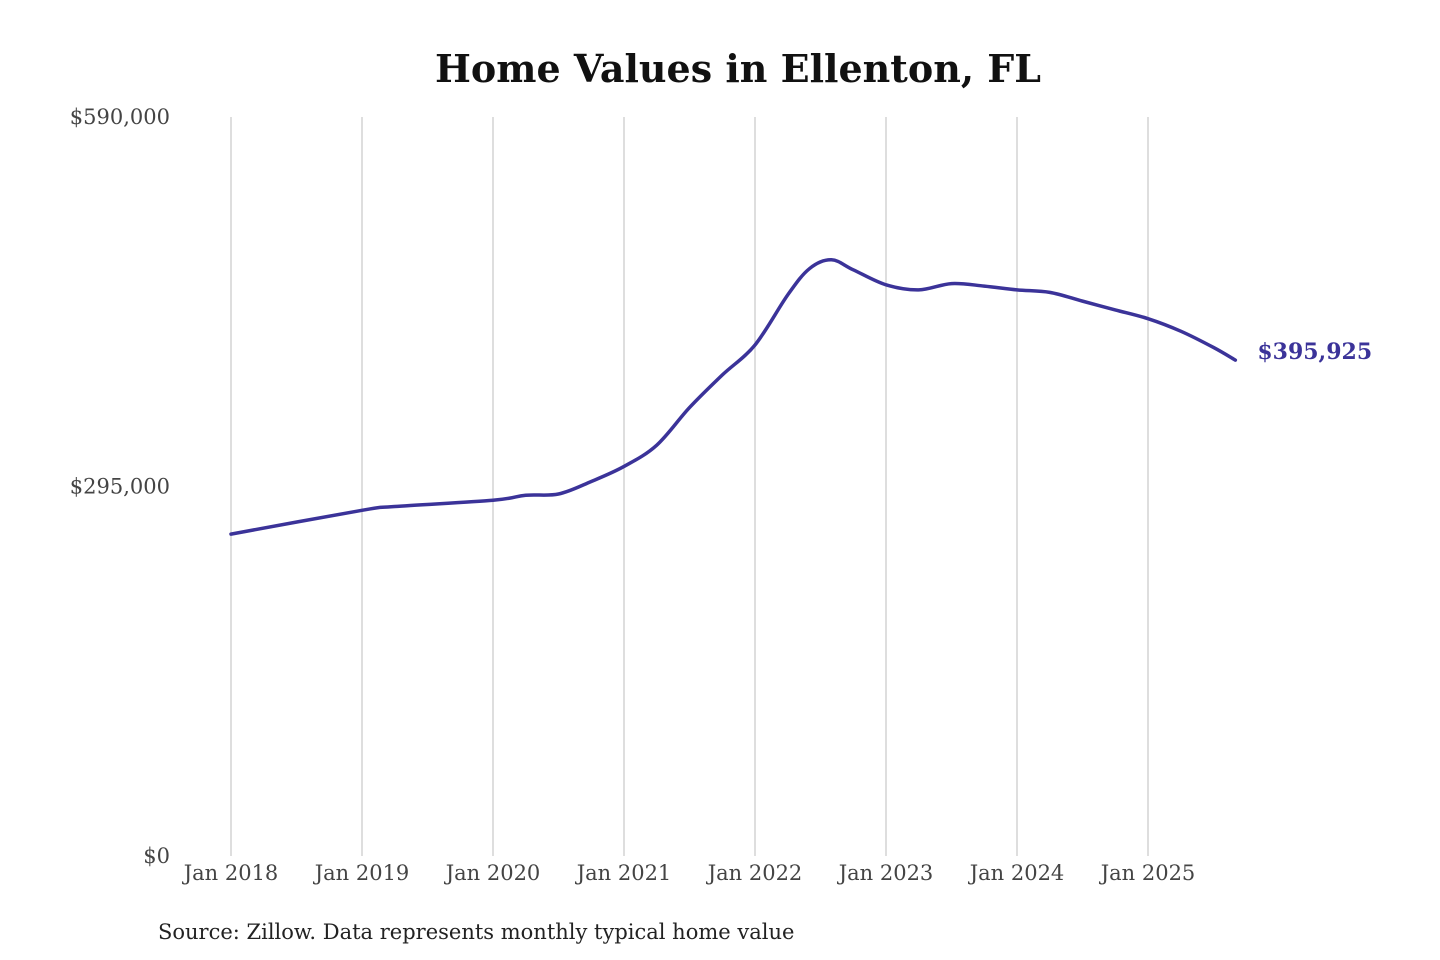 This screenshot has width=1440, height=960. Describe the element at coordinates (885, 873) in the screenshot. I see `x-tick-label: Jan 2023` at that location.